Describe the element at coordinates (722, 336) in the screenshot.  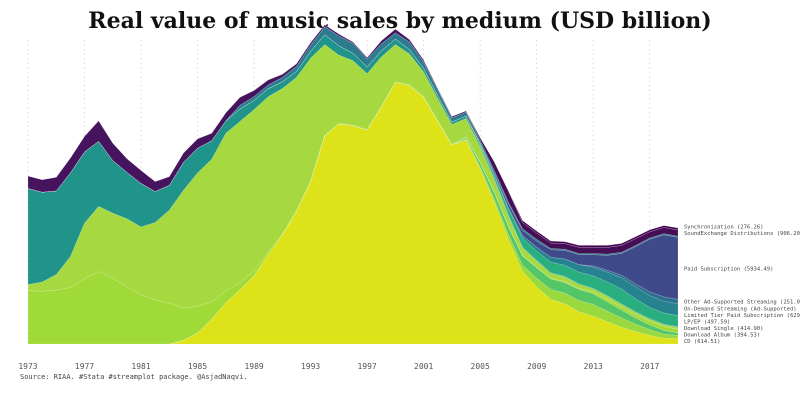
I see `legend-label-download-album: Download Album (394.53)` at that location.